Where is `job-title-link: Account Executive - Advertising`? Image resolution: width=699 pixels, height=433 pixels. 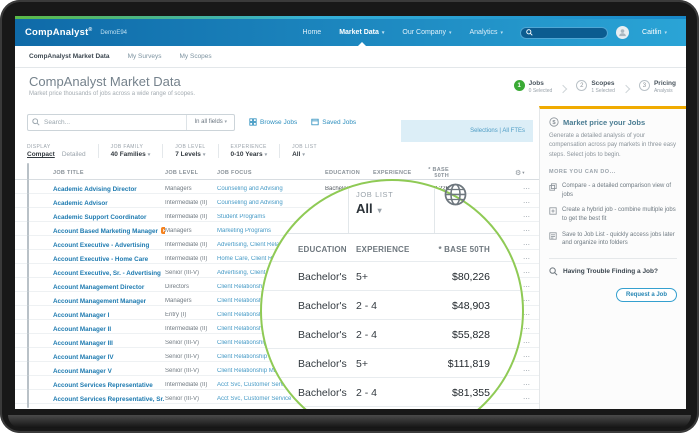
job-title-link: Account Executive - Advertising is located at coordinates (101, 245).